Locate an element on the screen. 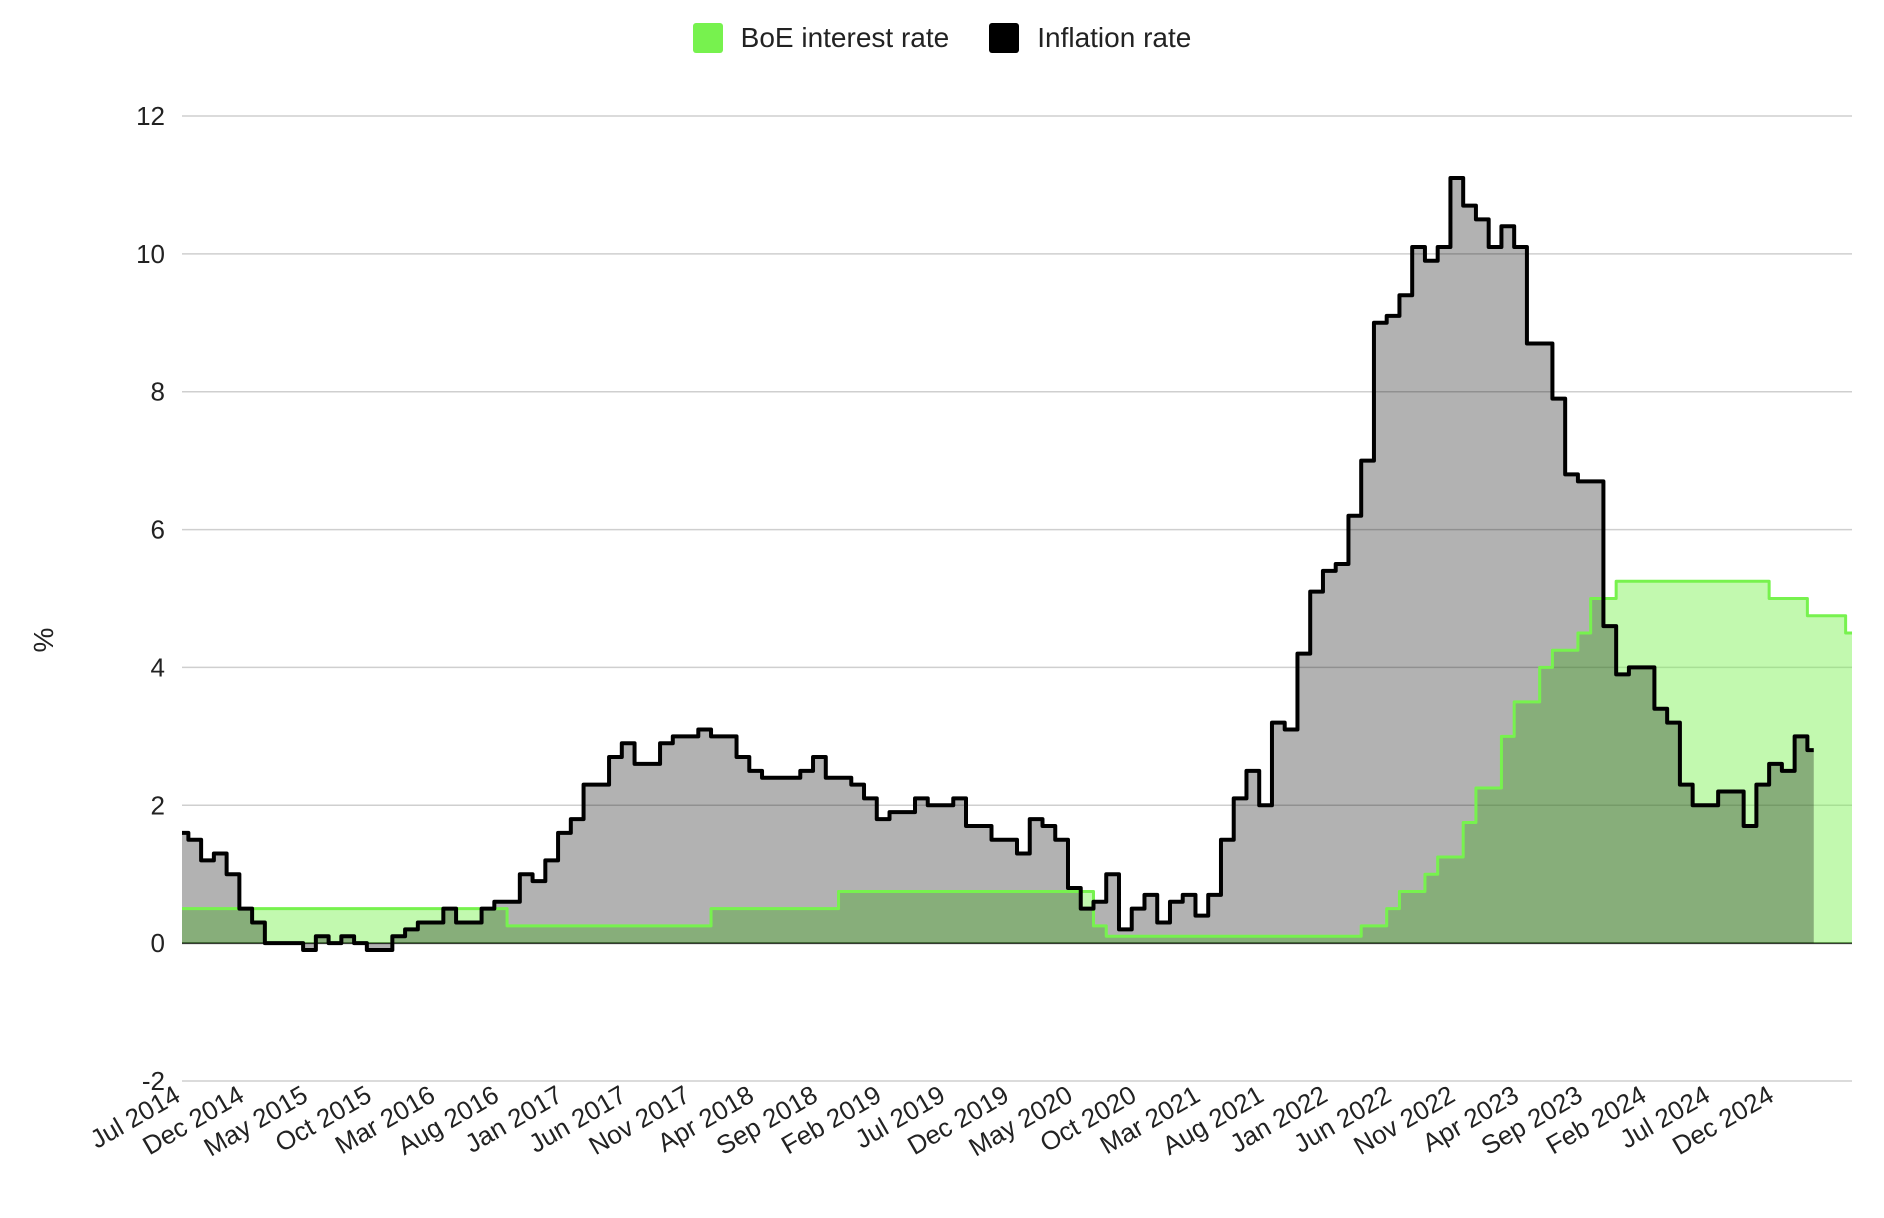 The width and height of the screenshot is (1884, 1218). legend: BoE interest rate Inflation rate is located at coordinates (942, 38).